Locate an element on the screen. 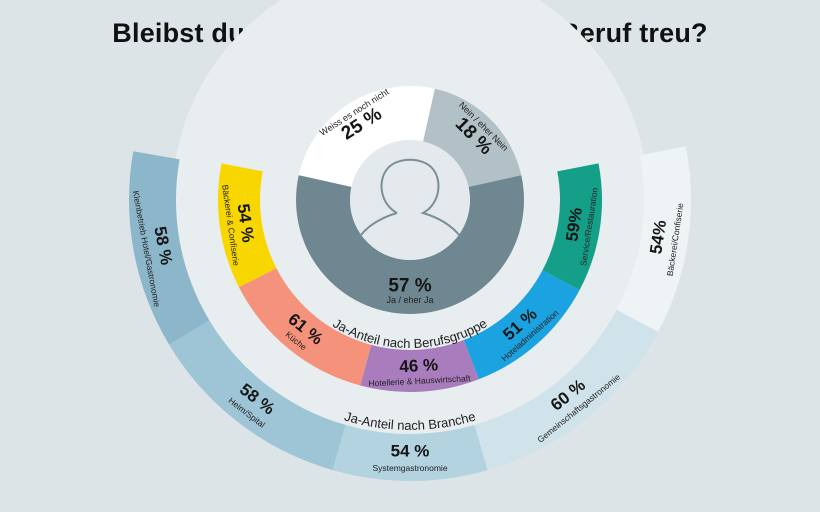  berufsgruppe-segment-2-value: 46 % is located at coordinates (419, 365).